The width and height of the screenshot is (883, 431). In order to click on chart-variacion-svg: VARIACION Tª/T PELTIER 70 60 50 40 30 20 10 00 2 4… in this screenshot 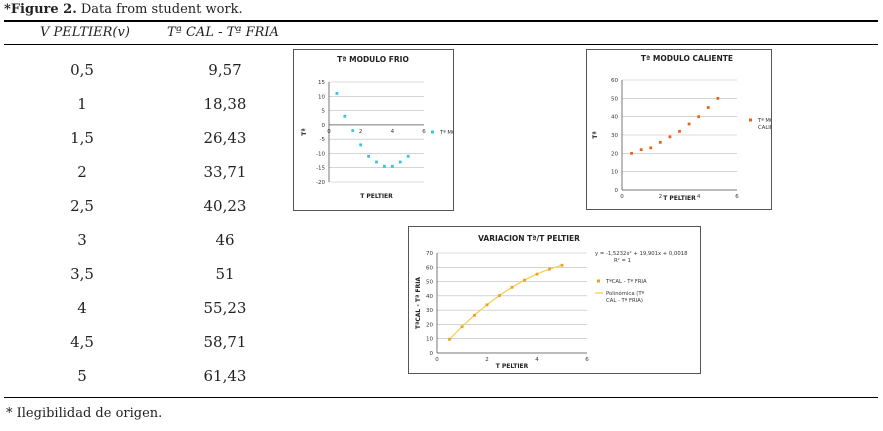, I will do `click(551, 302)`.